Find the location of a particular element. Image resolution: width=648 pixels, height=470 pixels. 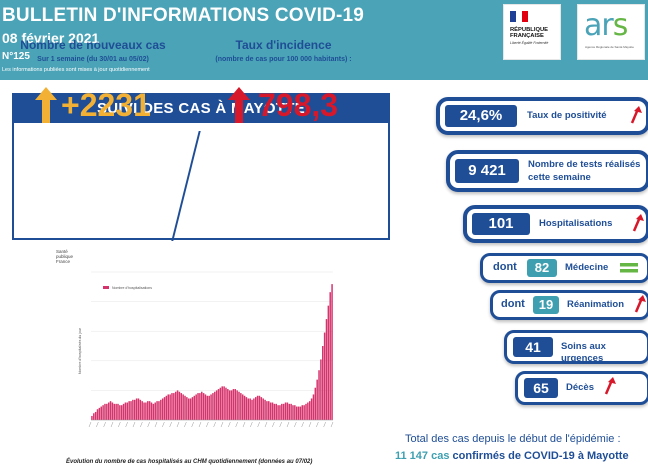

deces-card: 65 Décès is located at coordinates (581, 388).